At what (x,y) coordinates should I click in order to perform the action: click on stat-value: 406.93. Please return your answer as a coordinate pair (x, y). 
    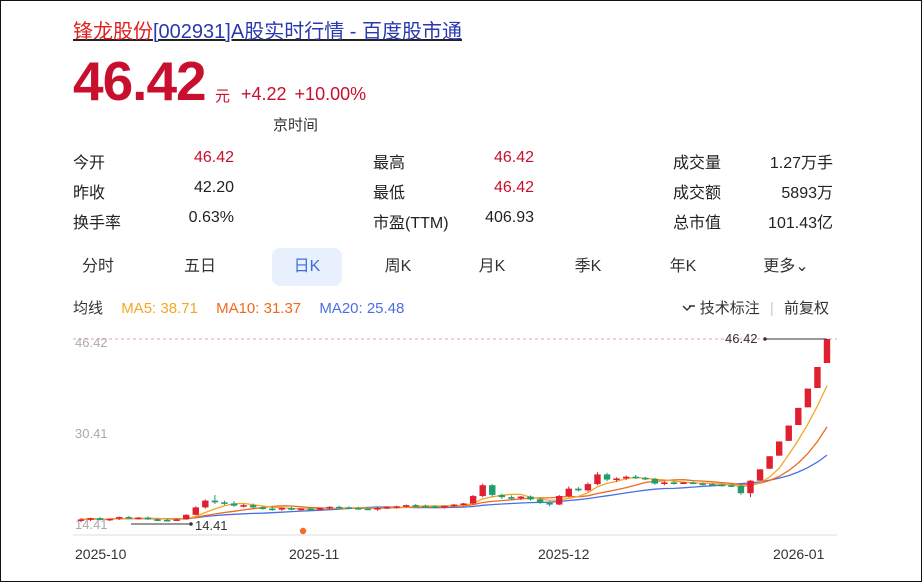
    Looking at the image, I should click on (509, 217).